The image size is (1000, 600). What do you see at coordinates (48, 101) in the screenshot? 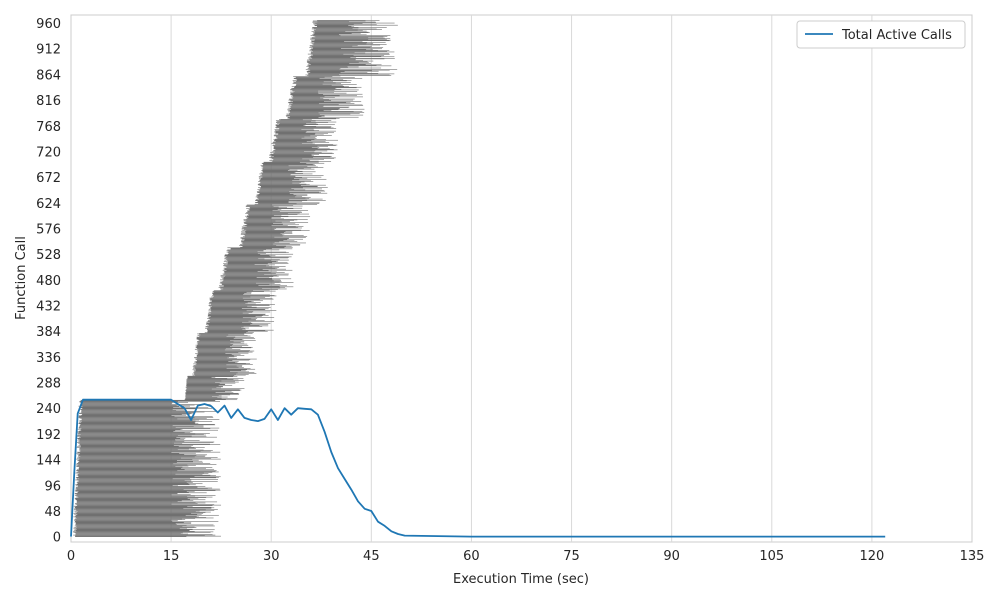
I see `y-tick-label: 816` at bounding box center [48, 101].